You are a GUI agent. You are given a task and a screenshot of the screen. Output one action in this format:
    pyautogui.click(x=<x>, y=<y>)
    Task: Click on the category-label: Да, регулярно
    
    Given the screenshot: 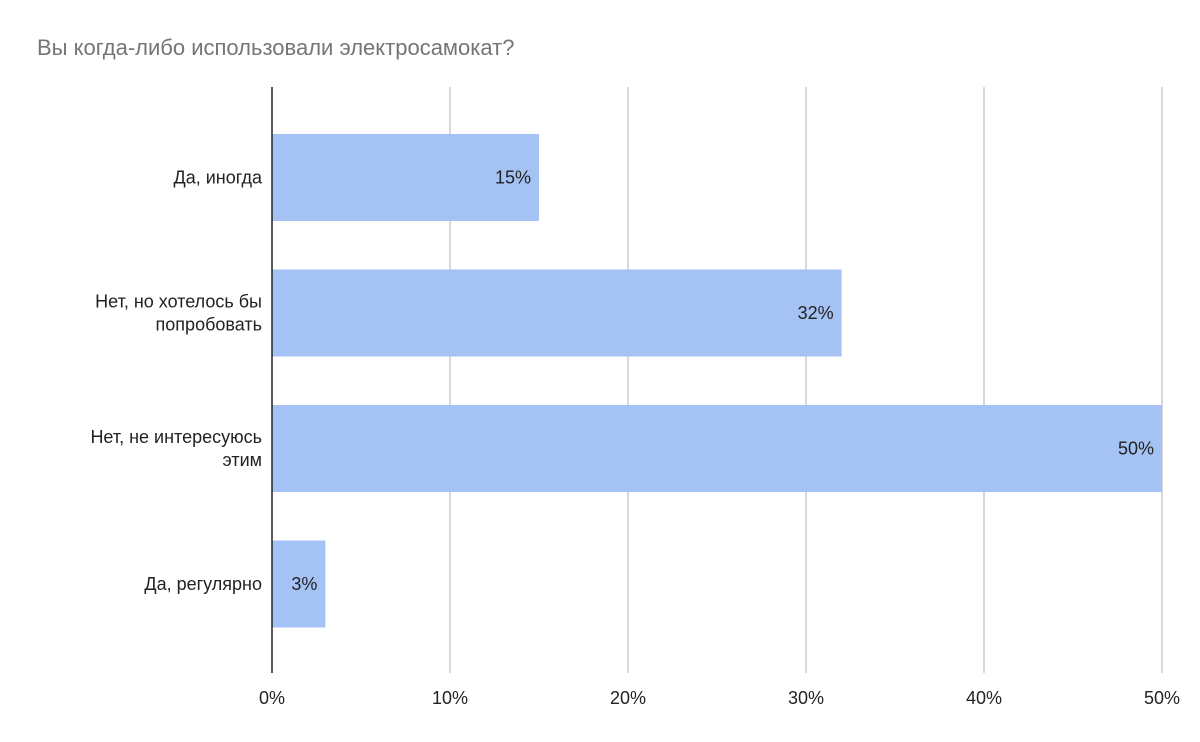 What is the action you would take?
    pyautogui.click(x=203, y=584)
    